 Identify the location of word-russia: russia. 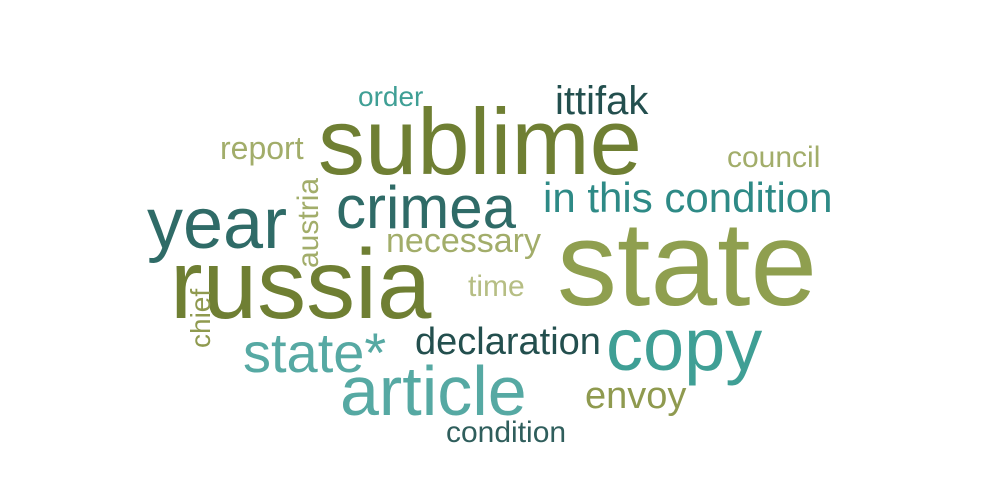
(301, 284).